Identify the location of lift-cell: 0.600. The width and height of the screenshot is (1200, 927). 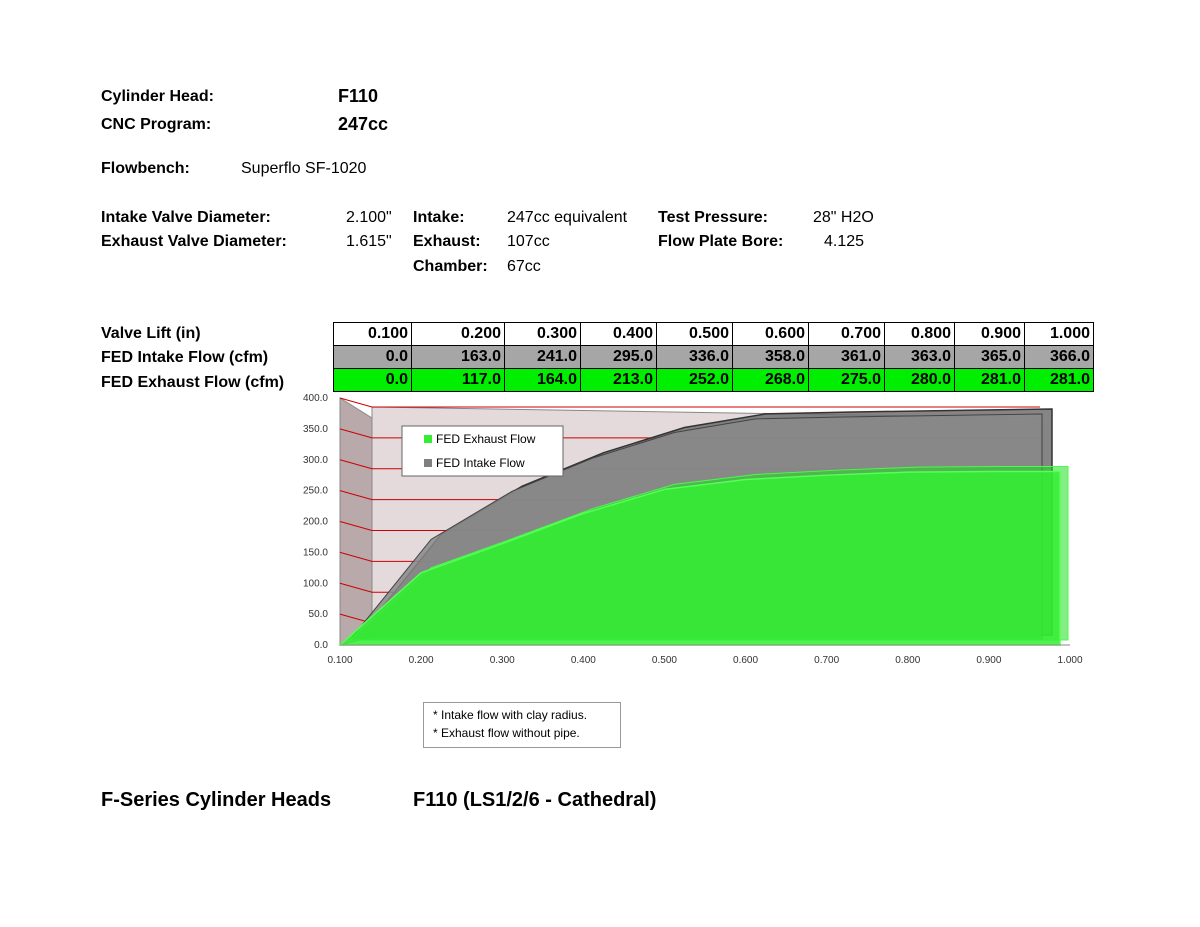
(770, 334).